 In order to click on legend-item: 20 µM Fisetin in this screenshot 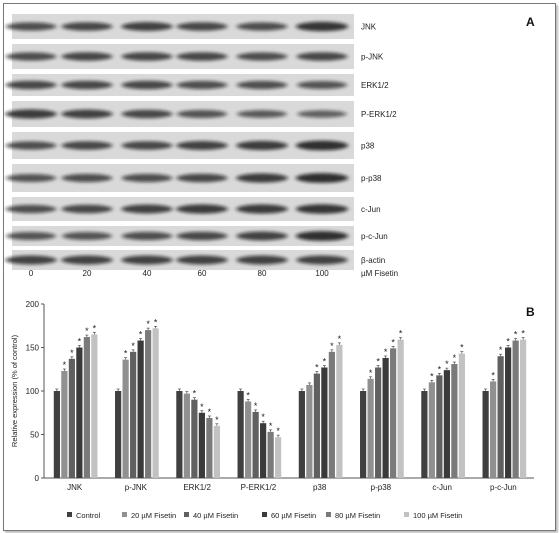, I will do `click(149, 515)`.